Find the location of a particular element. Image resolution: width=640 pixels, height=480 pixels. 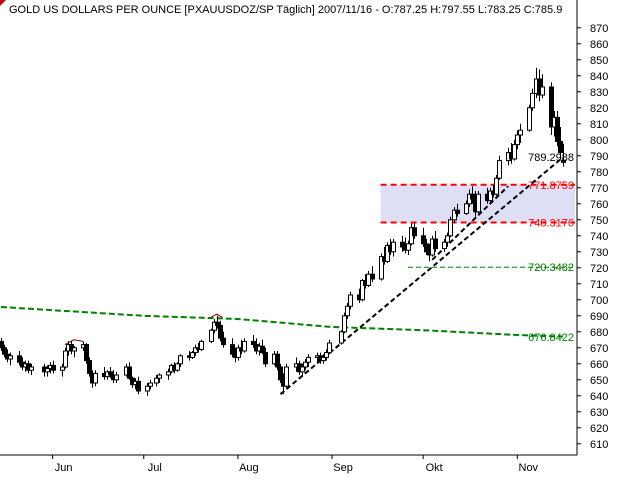

x-tick-label: Okt is located at coordinates (434, 468).